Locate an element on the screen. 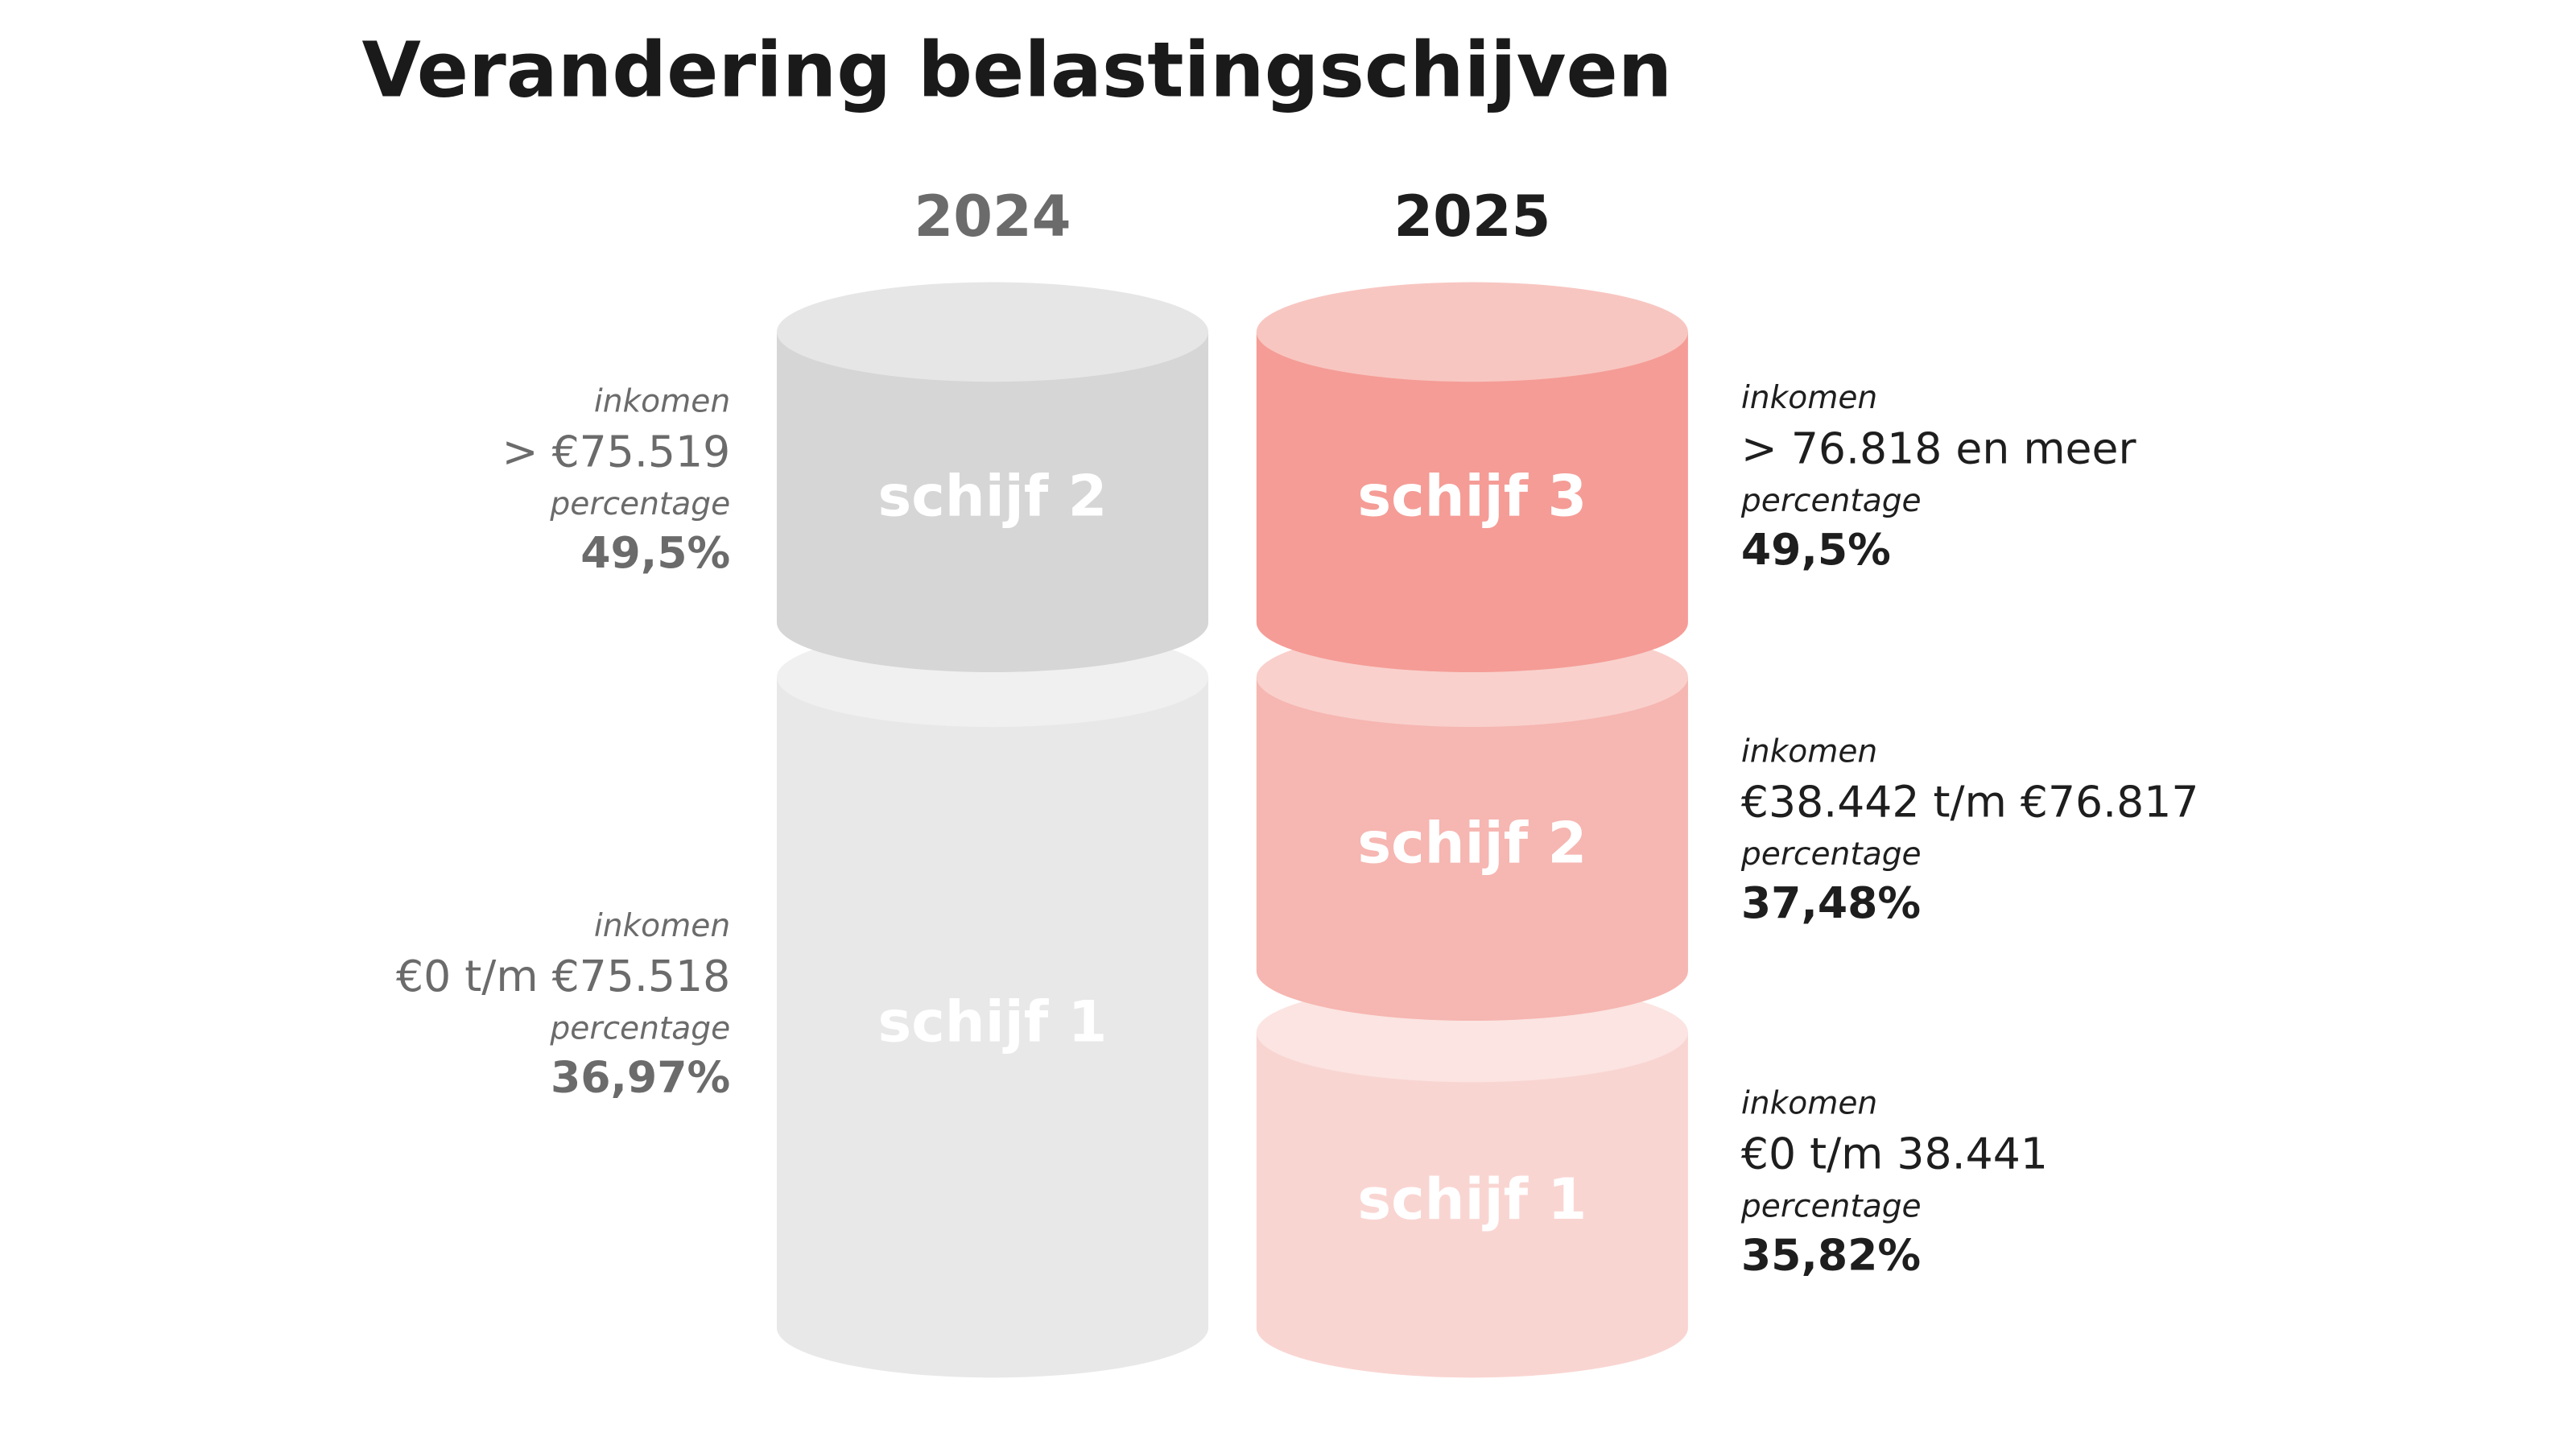  income: €0 t/m €75.518 is located at coordinates (563, 976).